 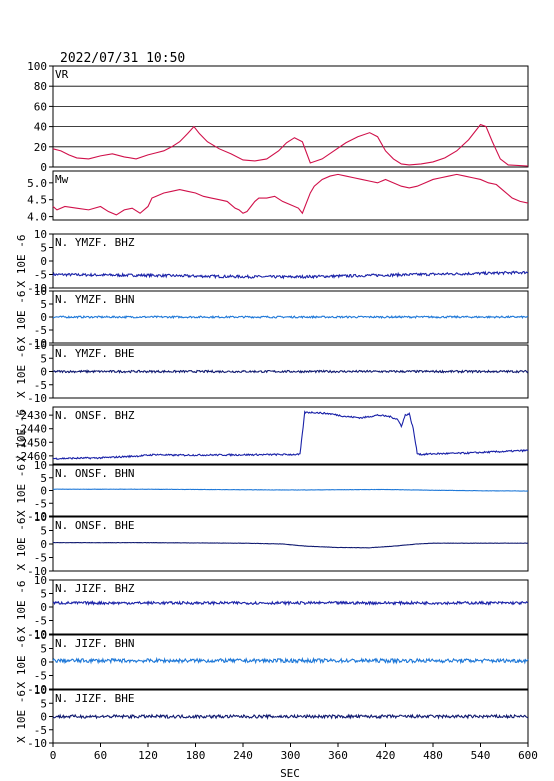 What do you see at coordinates (94, 299) in the screenshot?
I see `panel-name: N. YMZF. BHN` at bounding box center [94, 299].